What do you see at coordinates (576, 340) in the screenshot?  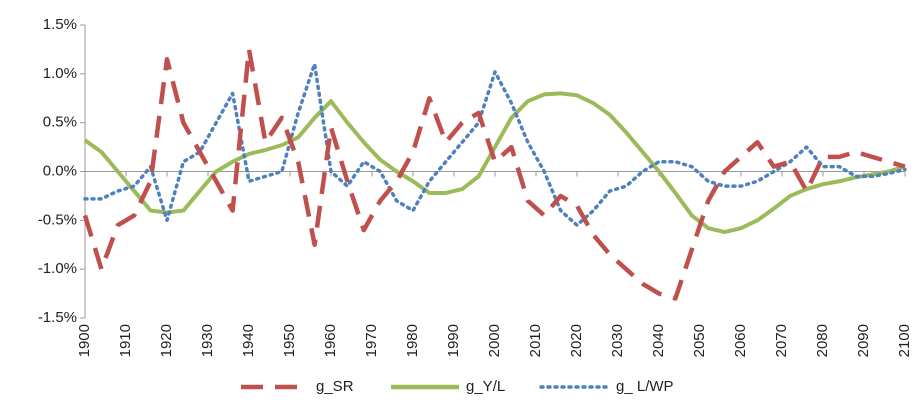 I see `x-tick-label: 2020` at bounding box center [576, 340].